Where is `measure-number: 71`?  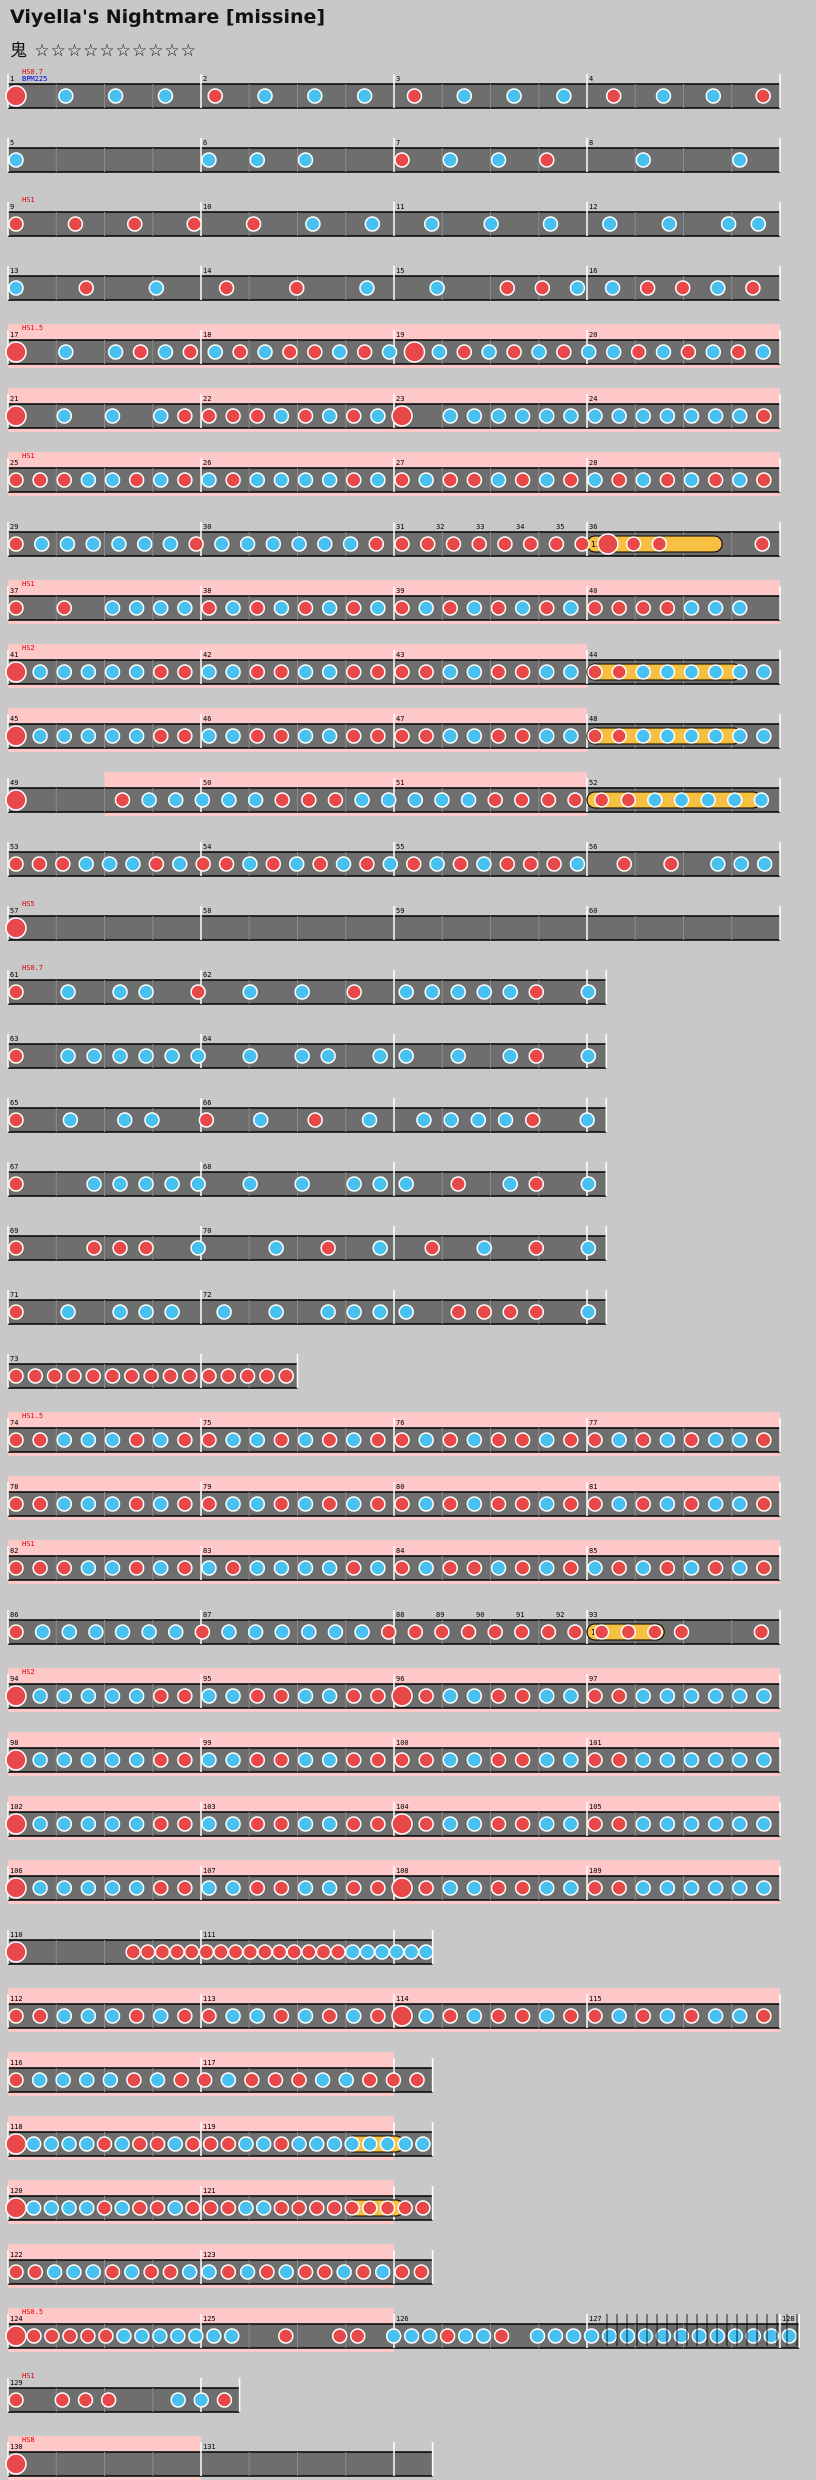
measure-number: 71 is located at coordinates (14, 1295).